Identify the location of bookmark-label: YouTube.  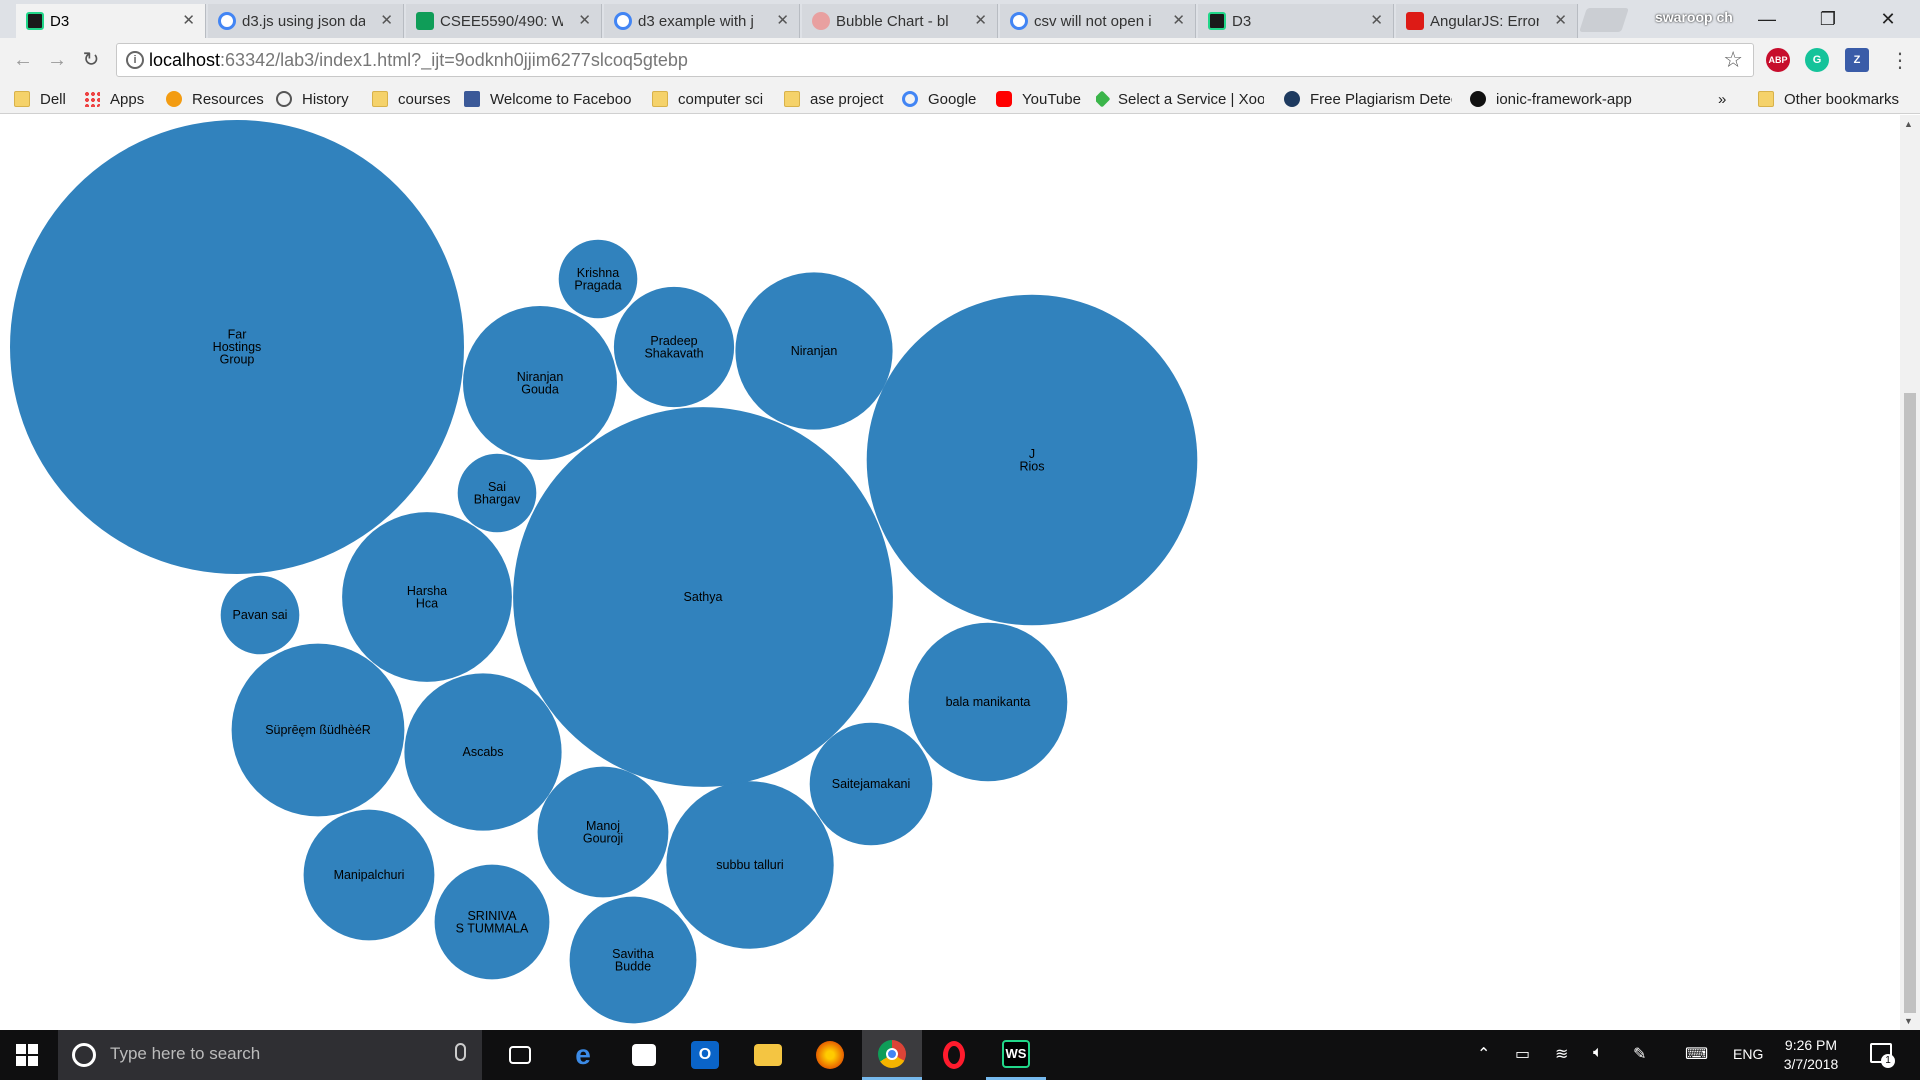
(1051, 99).